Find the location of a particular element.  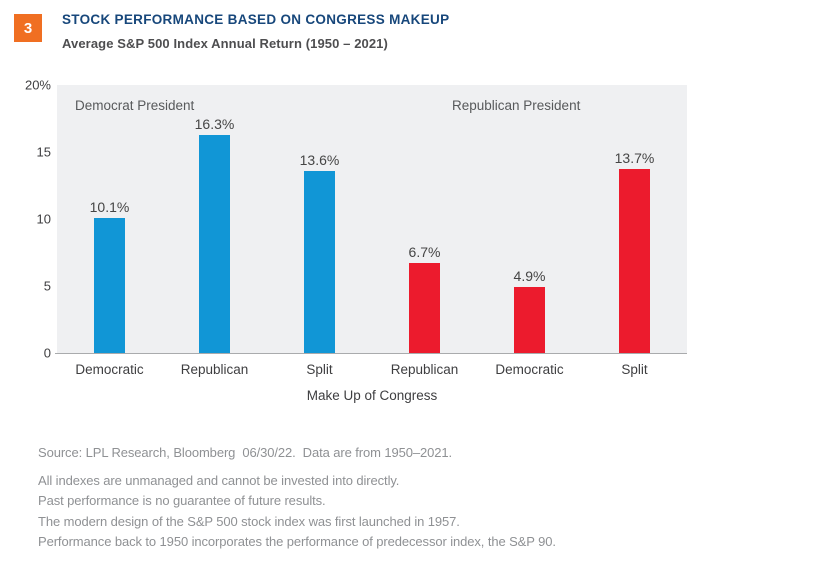

bar-slot: 13.6% is located at coordinates (319, 219).